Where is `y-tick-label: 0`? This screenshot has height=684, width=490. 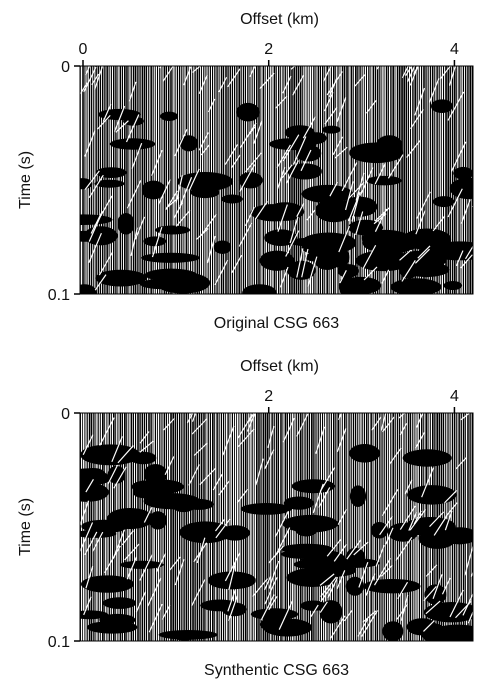 y-tick-label: 0 is located at coordinates (65, 414).